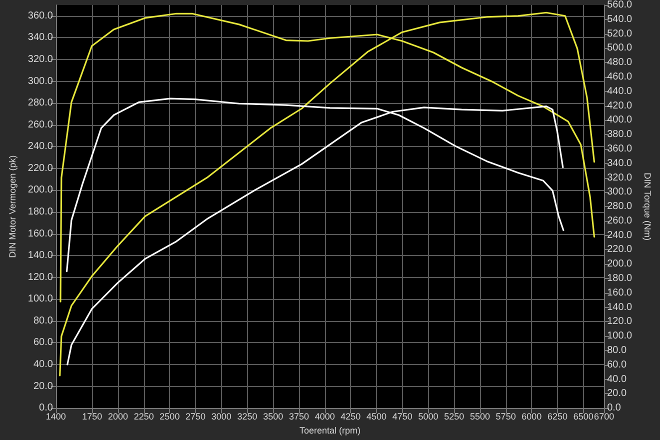 The image size is (660, 440). What do you see at coordinates (41, 146) in the screenshot?
I see `y-tick-label: 240.0` at bounding box center [41, 146].